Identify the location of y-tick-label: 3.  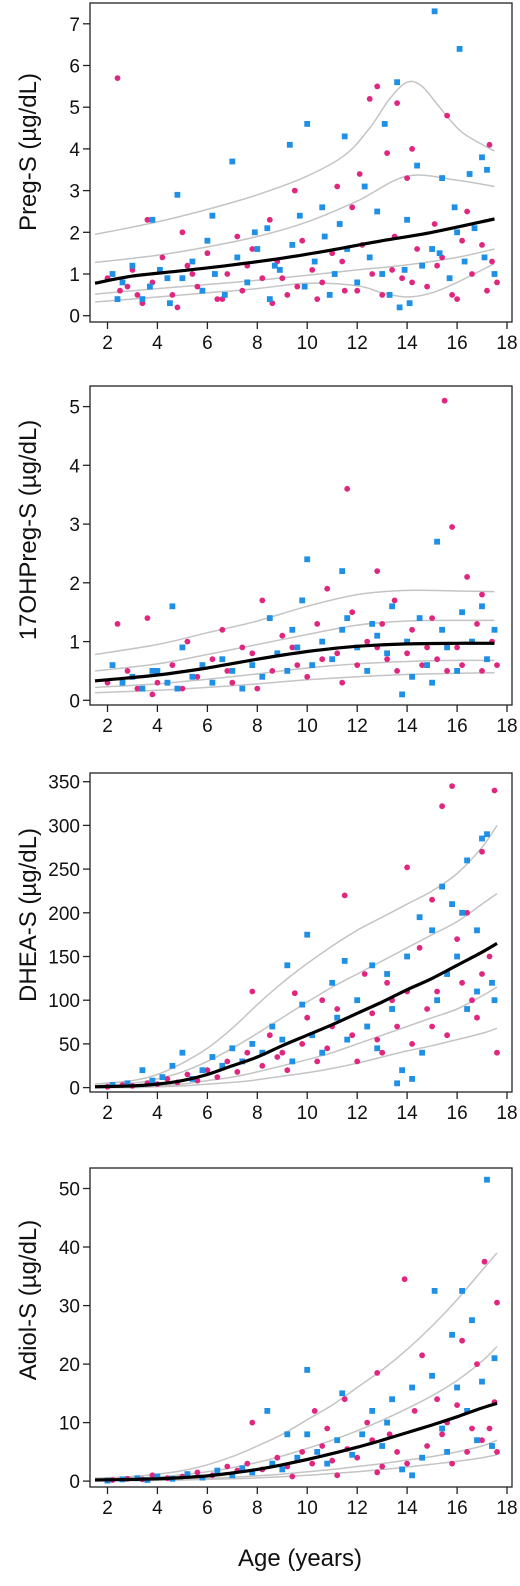
(74, 525).